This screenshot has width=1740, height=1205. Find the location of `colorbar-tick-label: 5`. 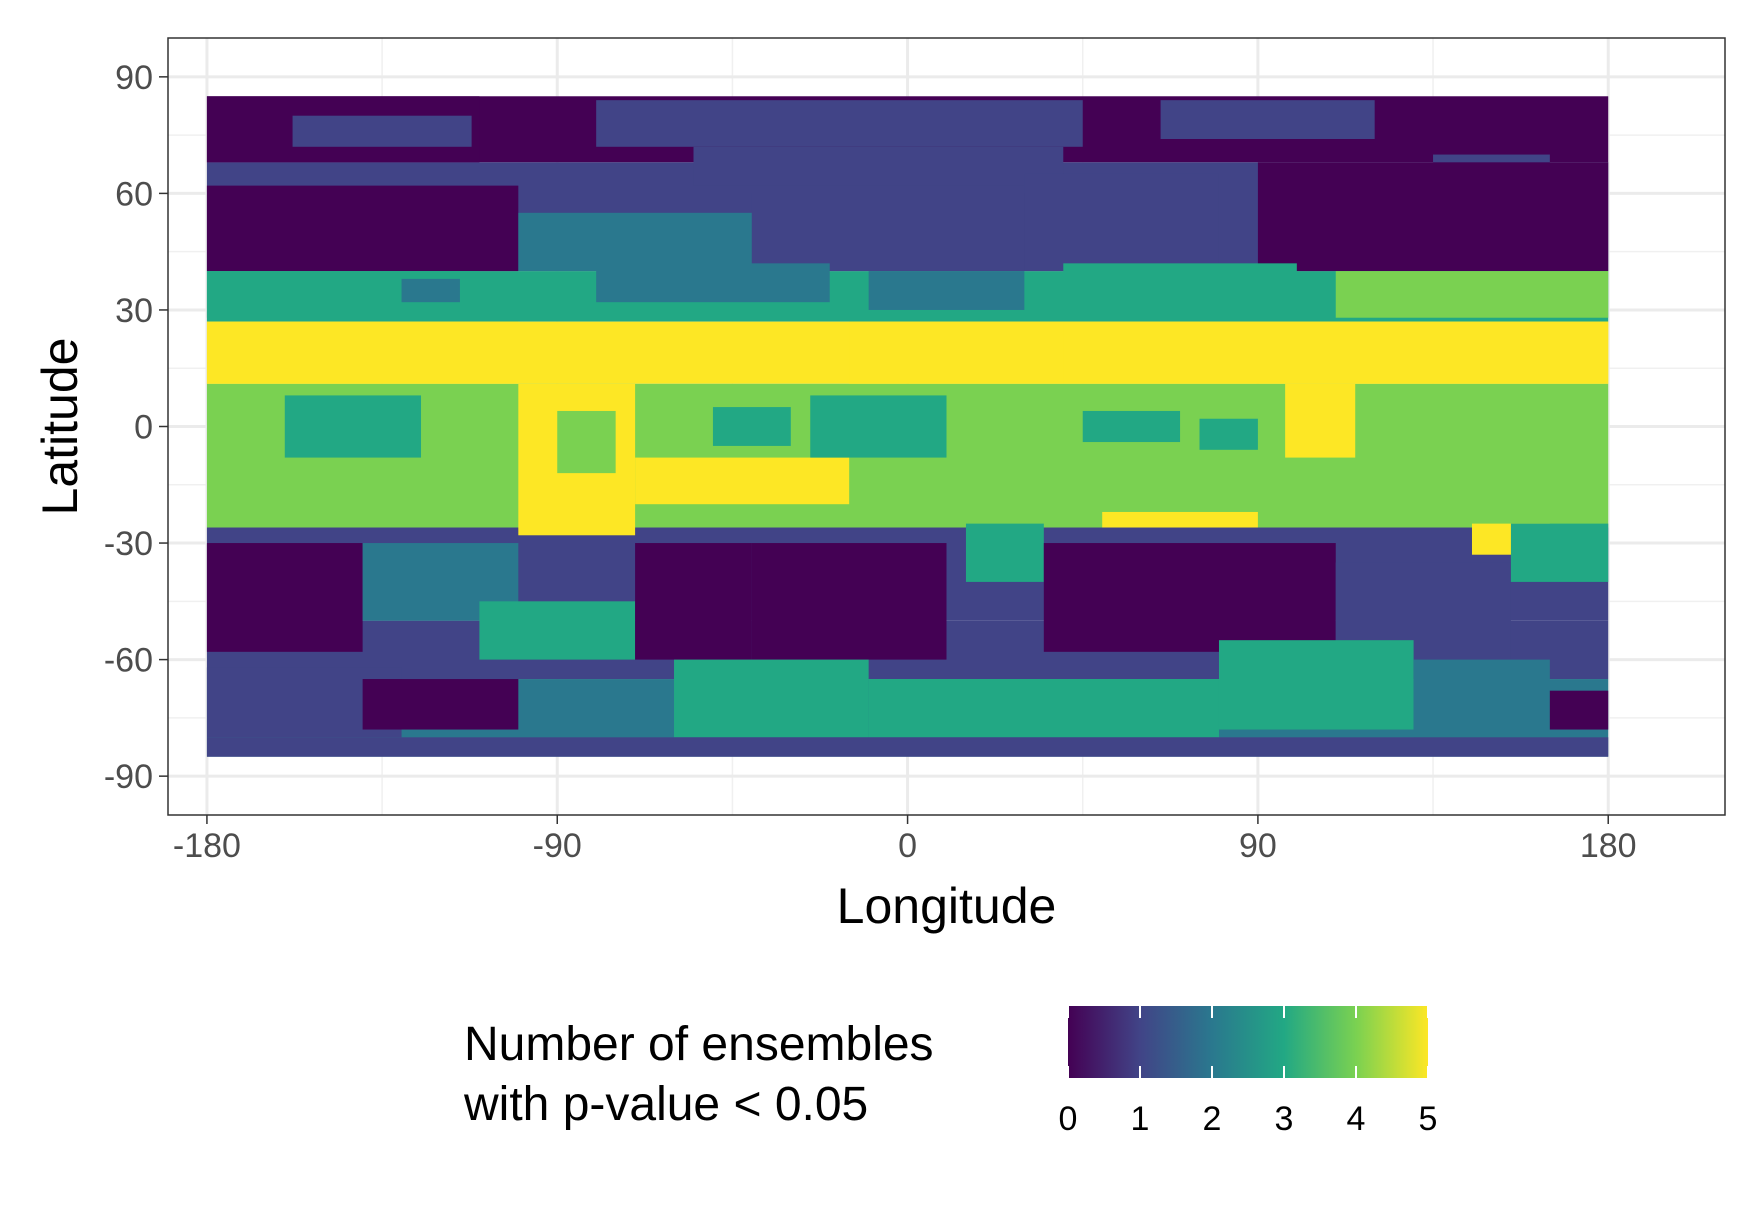

colorbar-tick-label: 5 is located at coordinates (1428, 1119).